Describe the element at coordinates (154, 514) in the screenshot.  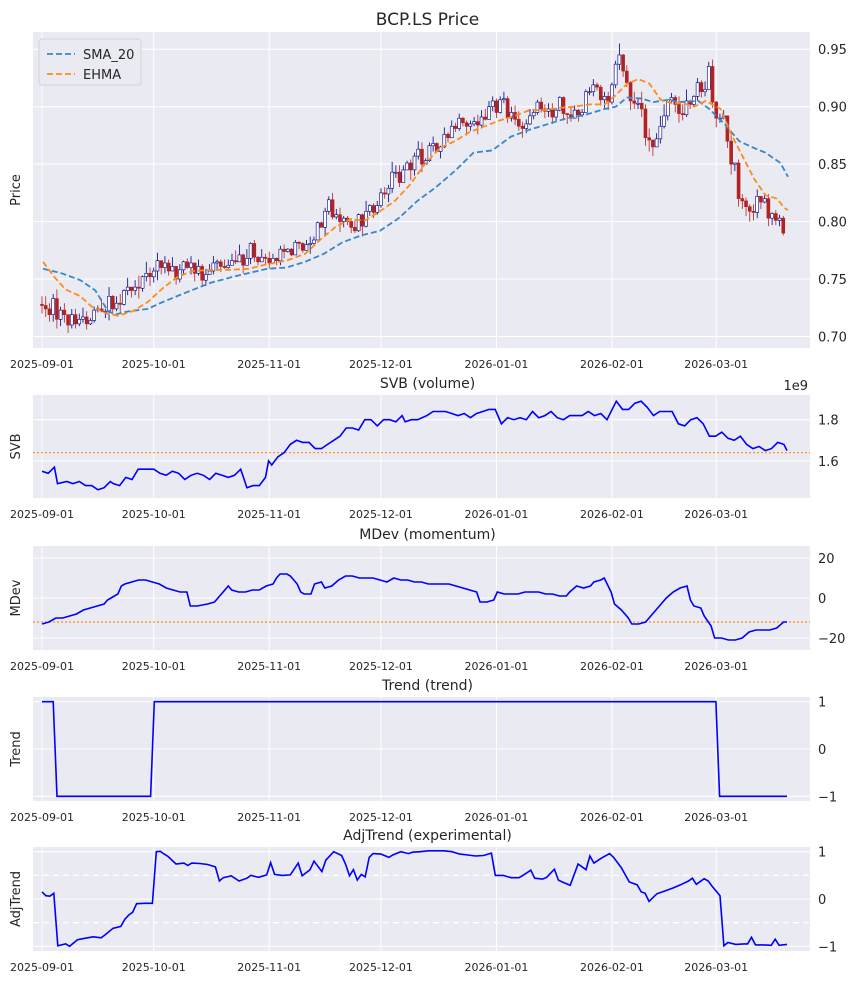
I see `svb-xtick-label: 2025-10-01` at that location.